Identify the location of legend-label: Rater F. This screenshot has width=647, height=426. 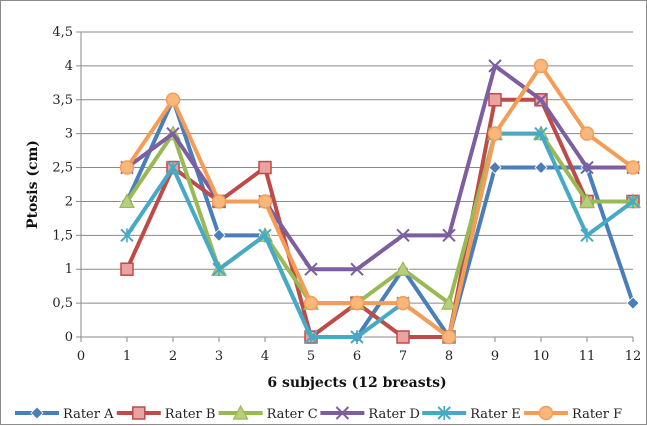
(597, 414).